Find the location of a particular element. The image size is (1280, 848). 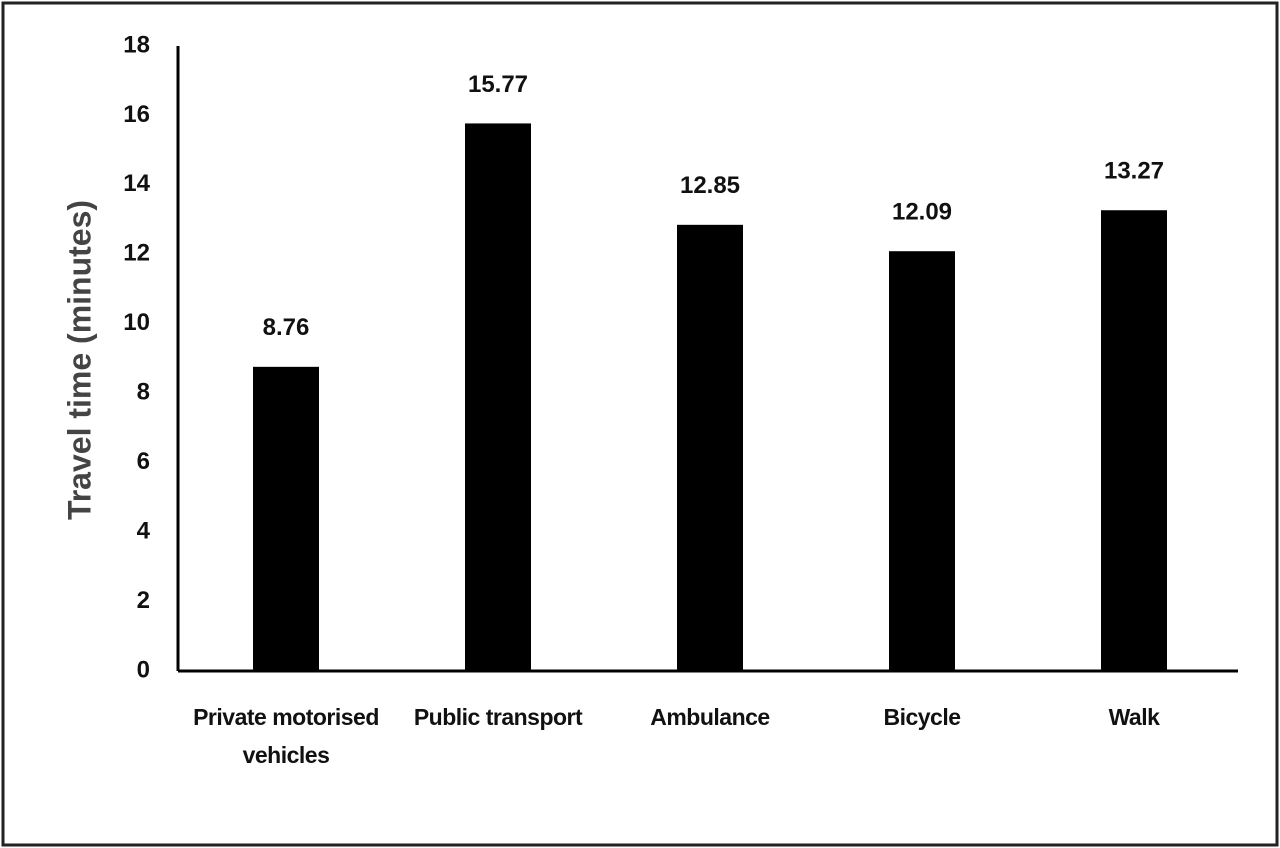

y-tick-label: 4 is located at coordinates (144, 530).